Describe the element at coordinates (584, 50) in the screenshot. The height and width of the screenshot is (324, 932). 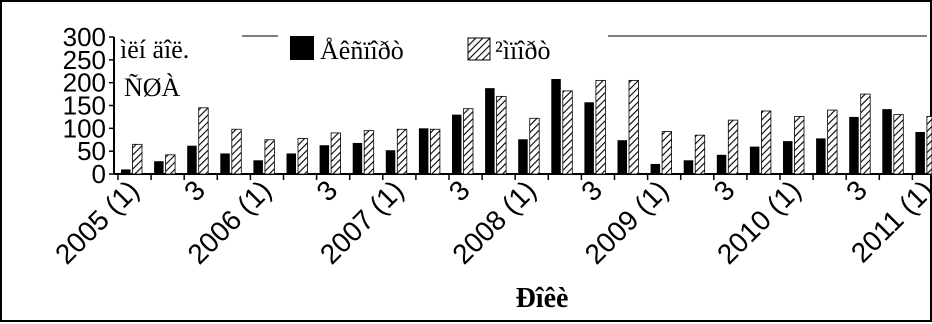
I see `legend: Åêñïîðò ²ìïîðò` at that location.